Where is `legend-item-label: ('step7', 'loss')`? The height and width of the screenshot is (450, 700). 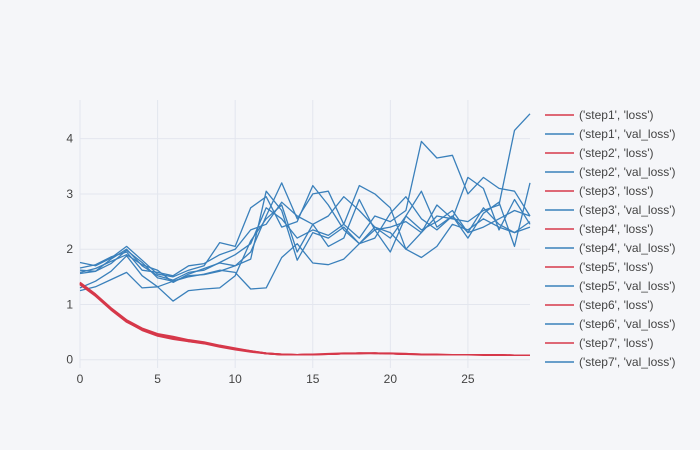
legend-item-label: ('step7', 'loss') is located at coordinates (616, 343).